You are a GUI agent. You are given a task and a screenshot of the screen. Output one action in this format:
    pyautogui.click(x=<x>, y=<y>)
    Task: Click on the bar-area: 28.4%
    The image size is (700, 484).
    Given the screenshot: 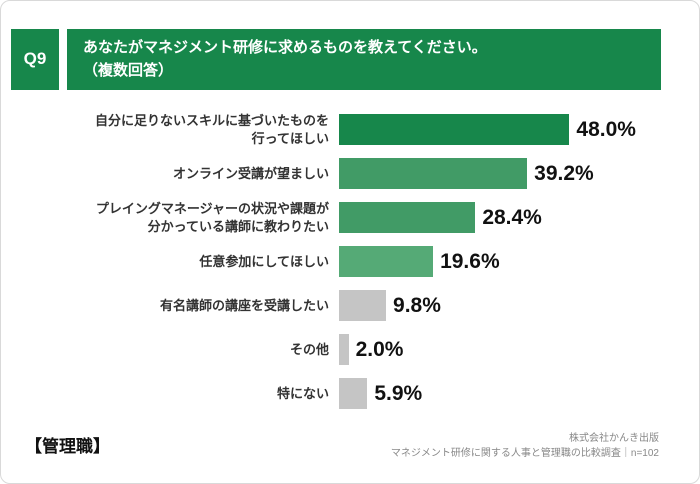 What is the action you would take?
    pyautogui.click(x=440, y=217)
    